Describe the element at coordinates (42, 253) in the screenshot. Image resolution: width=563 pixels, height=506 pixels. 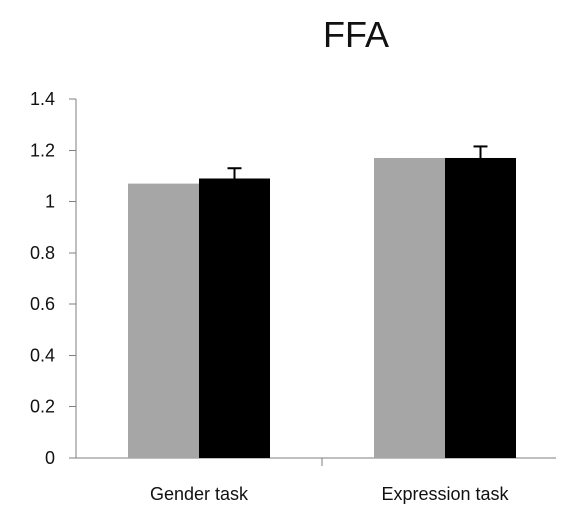
I see `y-tick-label: 0.8` at that location.